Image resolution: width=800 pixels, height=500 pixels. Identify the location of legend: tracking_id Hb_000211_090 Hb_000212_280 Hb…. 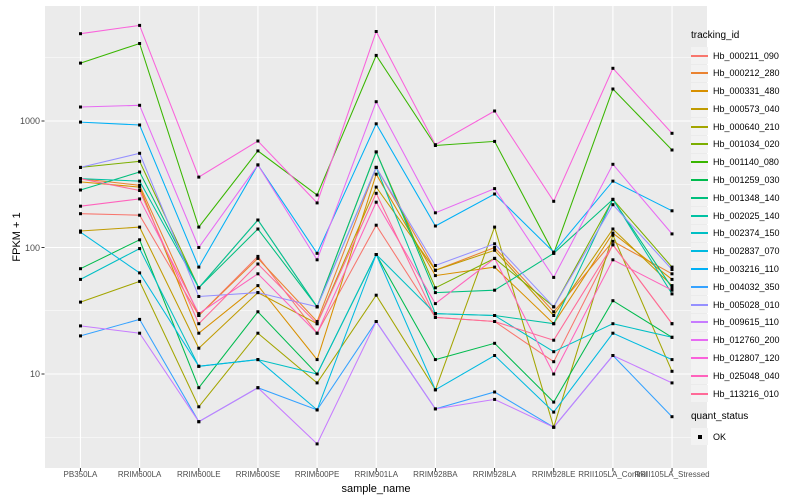
(745, 238).